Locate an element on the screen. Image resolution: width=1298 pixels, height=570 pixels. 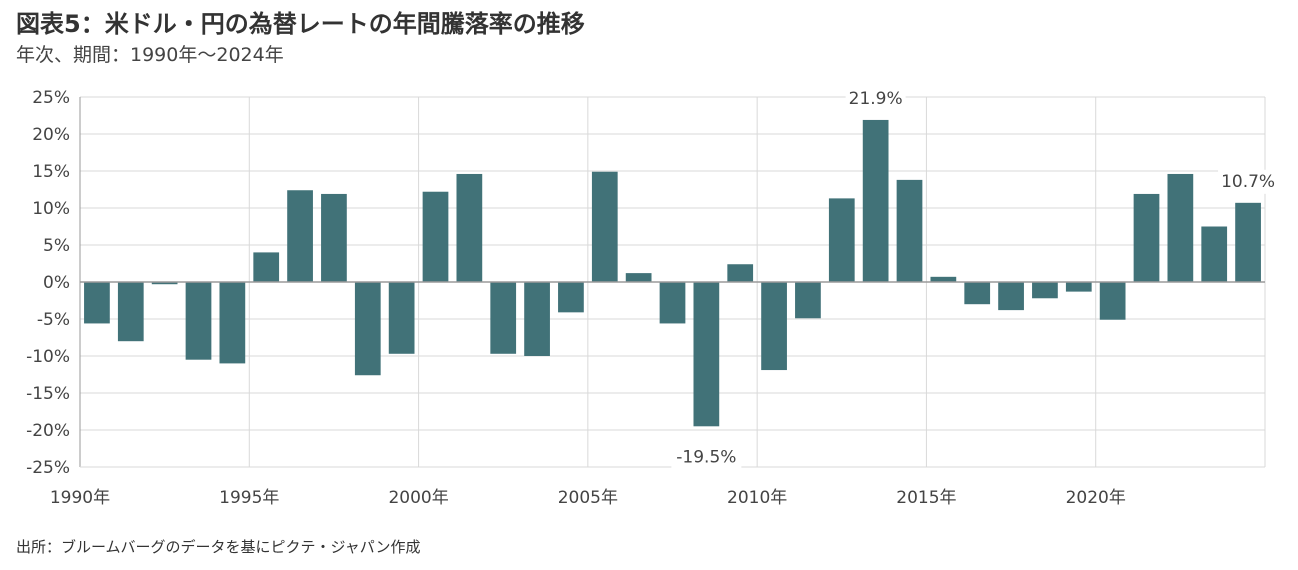
x-tick-label: 2005年 is located at coordinates (588, 498).